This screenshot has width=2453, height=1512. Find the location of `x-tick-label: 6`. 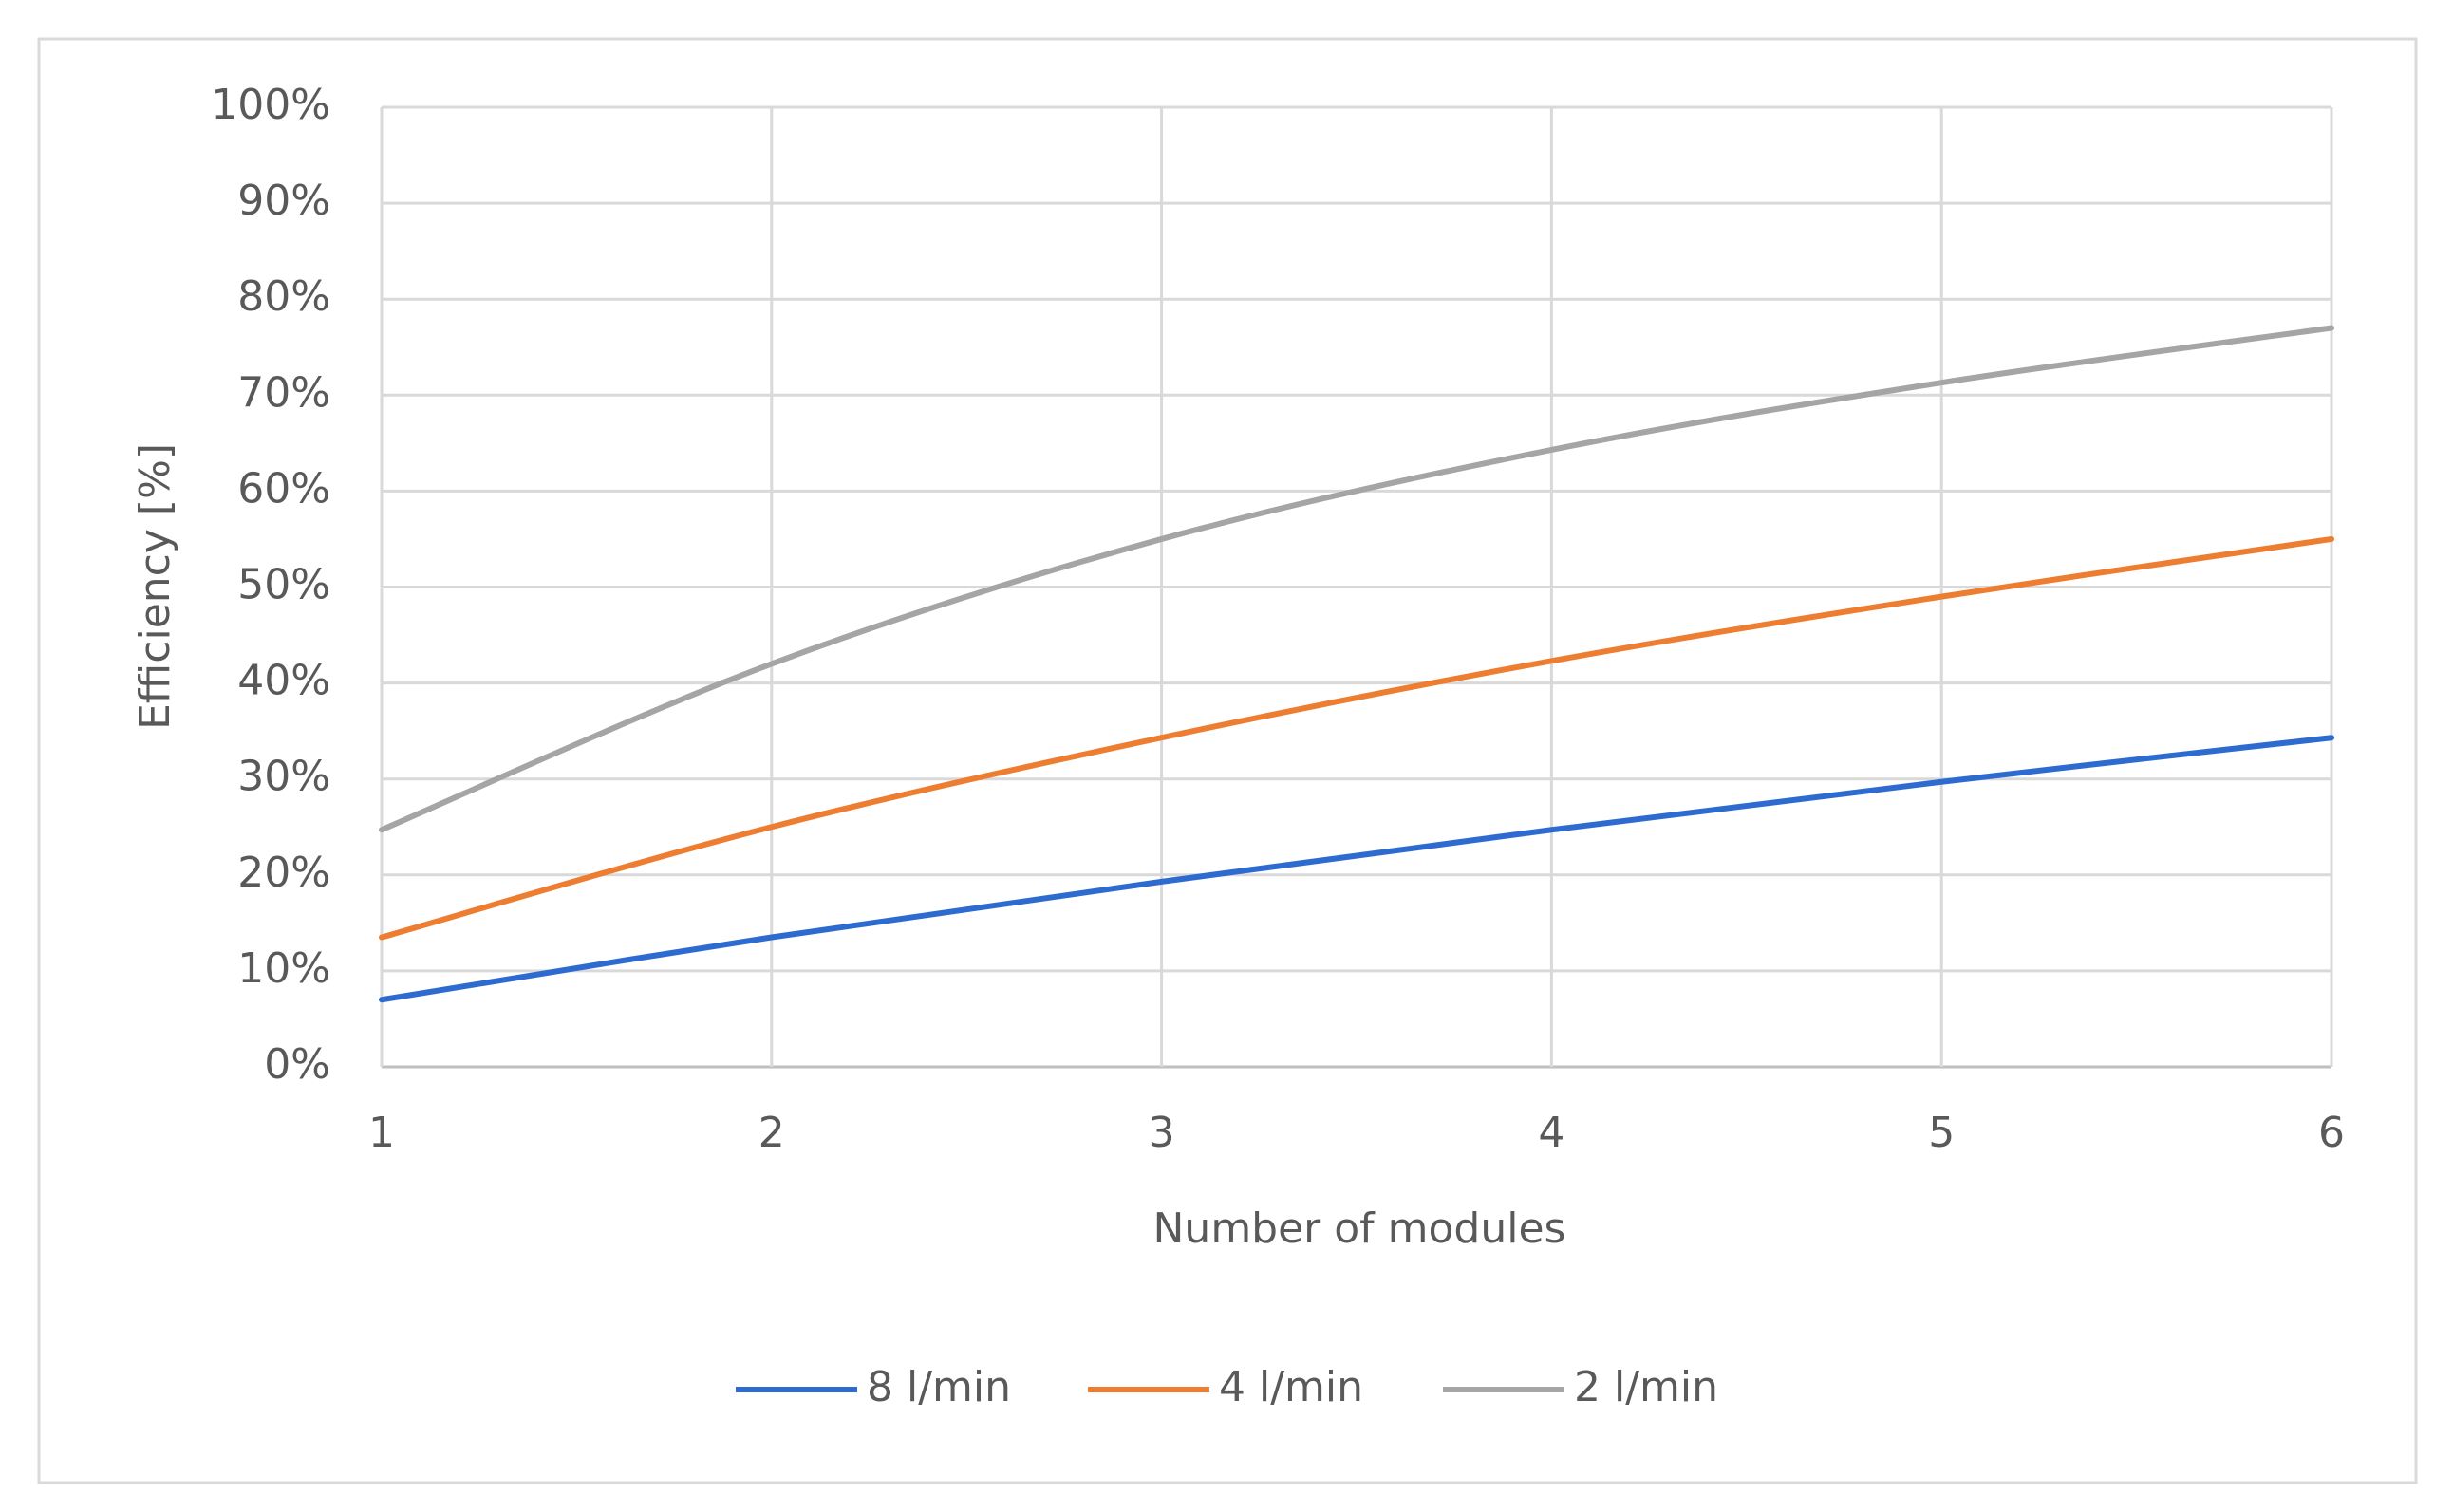

x-tick-label: 6 is located at coordinates (2331, 1133).